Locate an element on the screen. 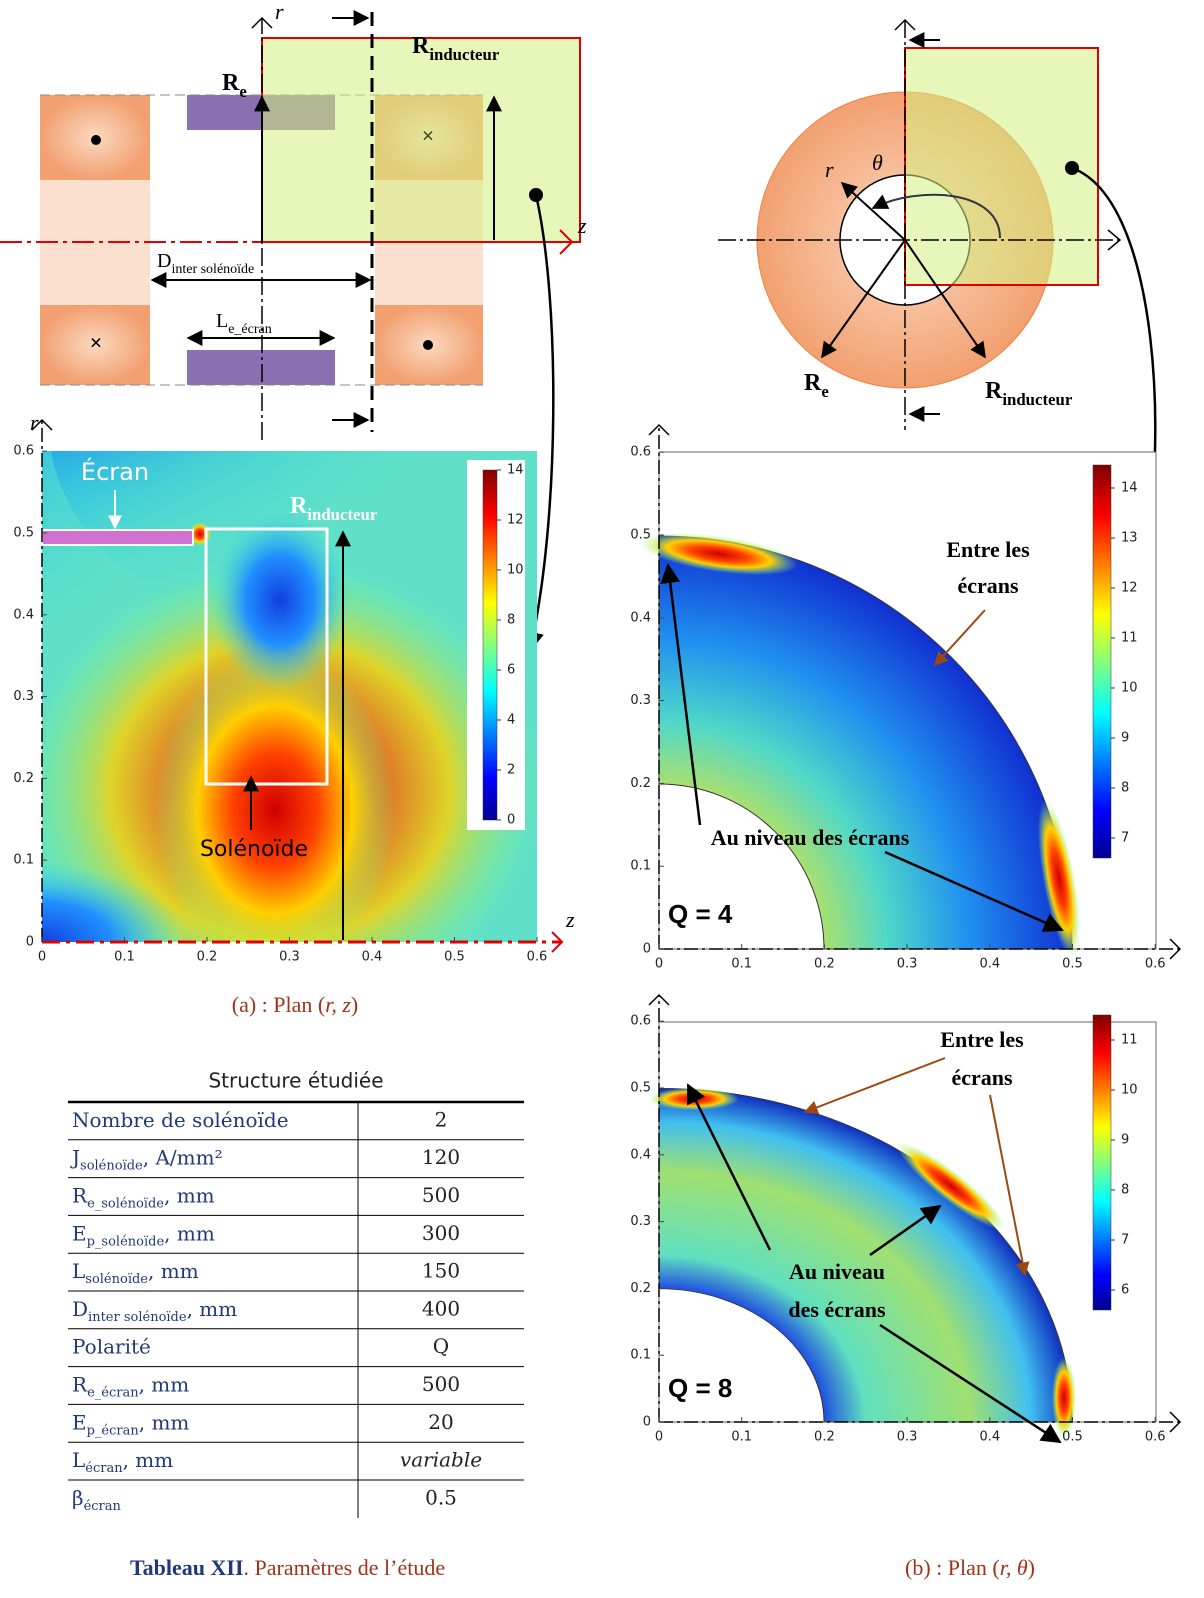 This screenshot has width=1204, height=1598. plot-rz-overlay is located at coordinates (297, 685).